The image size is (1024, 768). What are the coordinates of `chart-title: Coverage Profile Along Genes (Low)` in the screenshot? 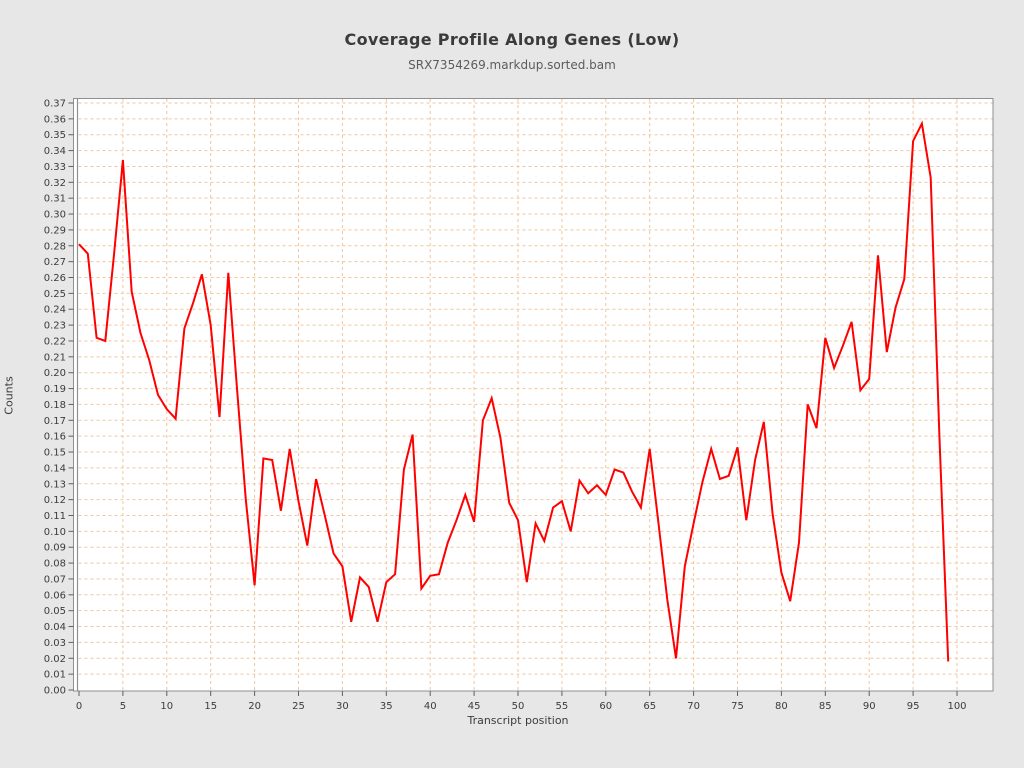 It's located at (512, 39).